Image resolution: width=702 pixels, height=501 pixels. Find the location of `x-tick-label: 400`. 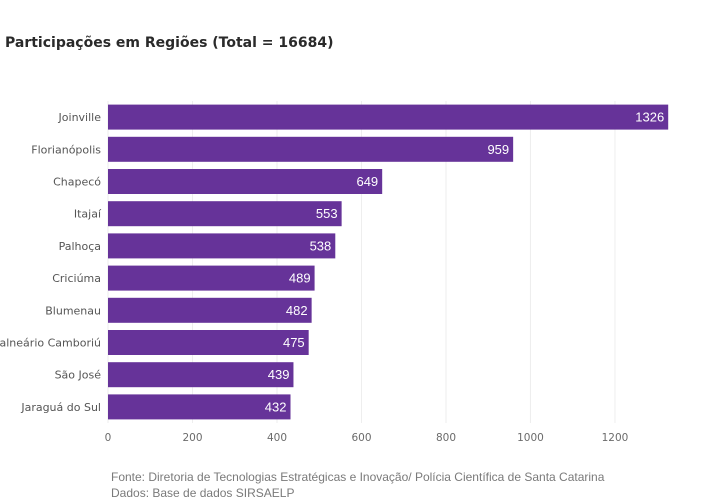

x-tick-label: 400 is located at coordinates (277, 438).